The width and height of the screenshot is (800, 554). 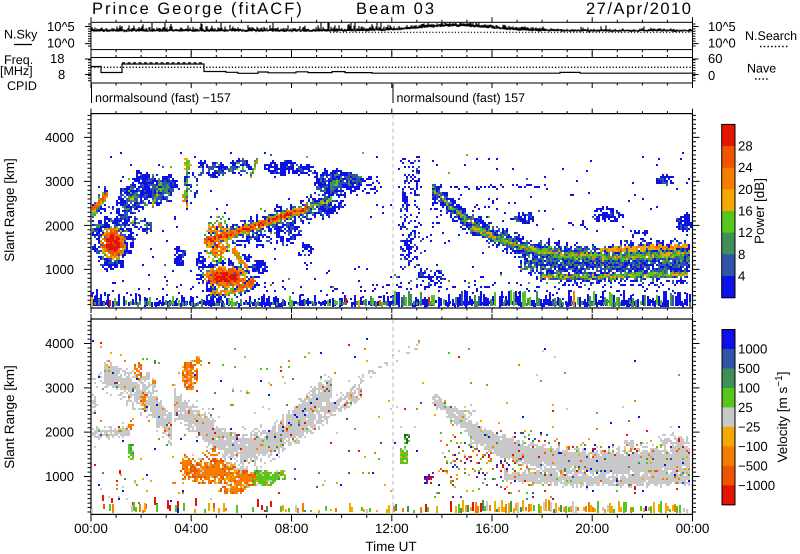 What do you see at coordinates (396, 9) in the screenshot?
I see `svg-text: Beam 03` at bounding box center [396, 9].